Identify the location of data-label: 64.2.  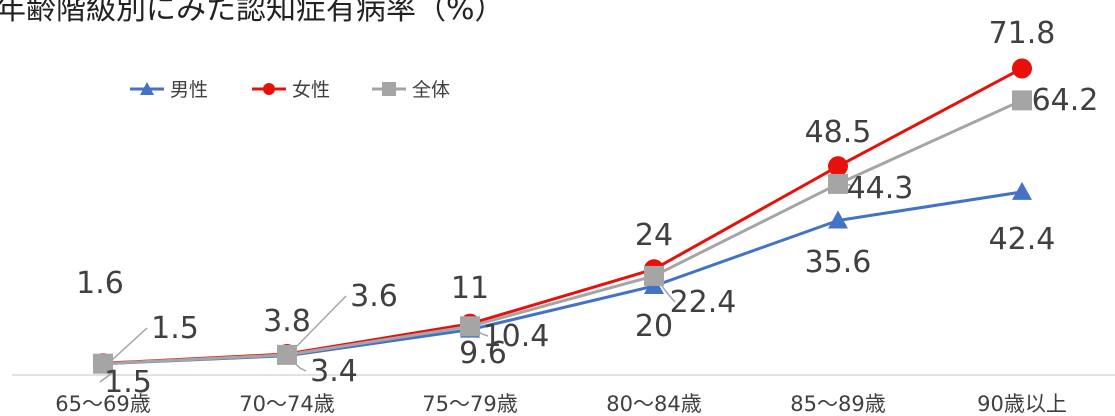
(1065, 100).